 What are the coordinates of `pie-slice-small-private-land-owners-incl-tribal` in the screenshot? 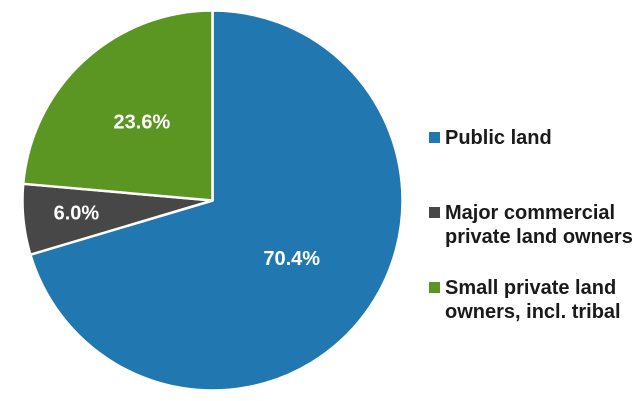 It's located at (117, 105).